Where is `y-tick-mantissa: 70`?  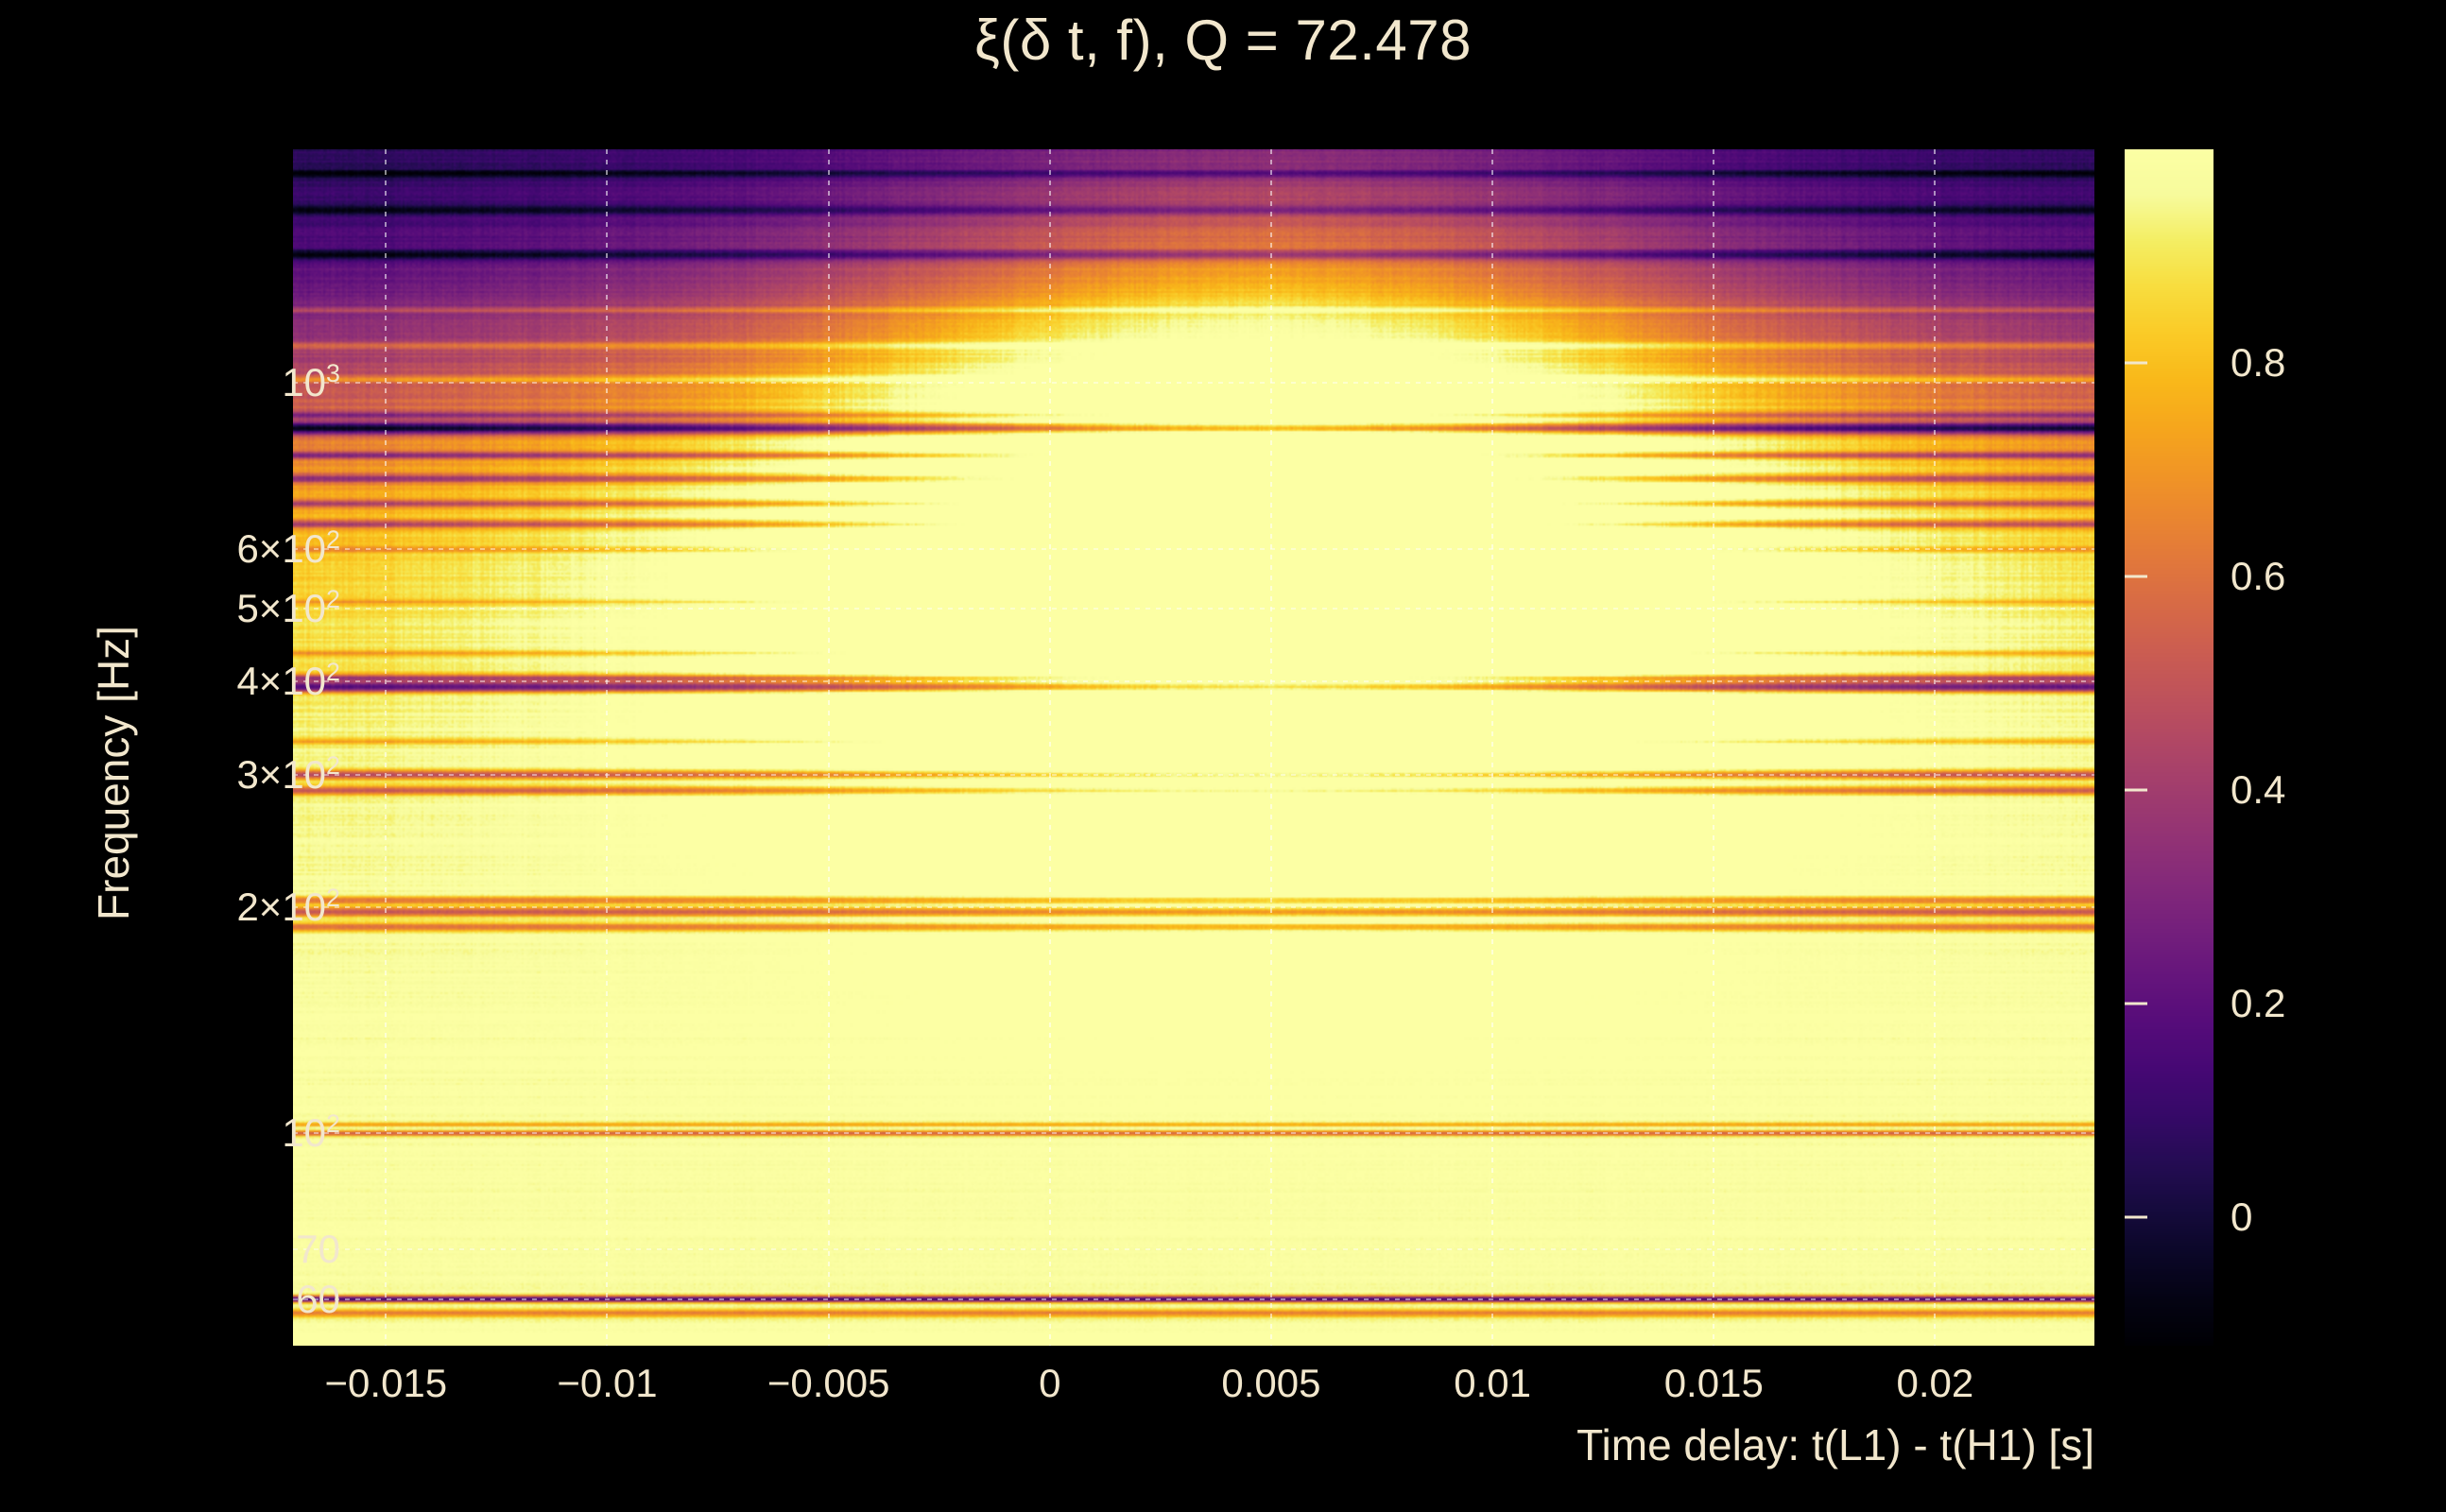
y-tick-mantissa: 70 is located at coordinates (318, 1248).